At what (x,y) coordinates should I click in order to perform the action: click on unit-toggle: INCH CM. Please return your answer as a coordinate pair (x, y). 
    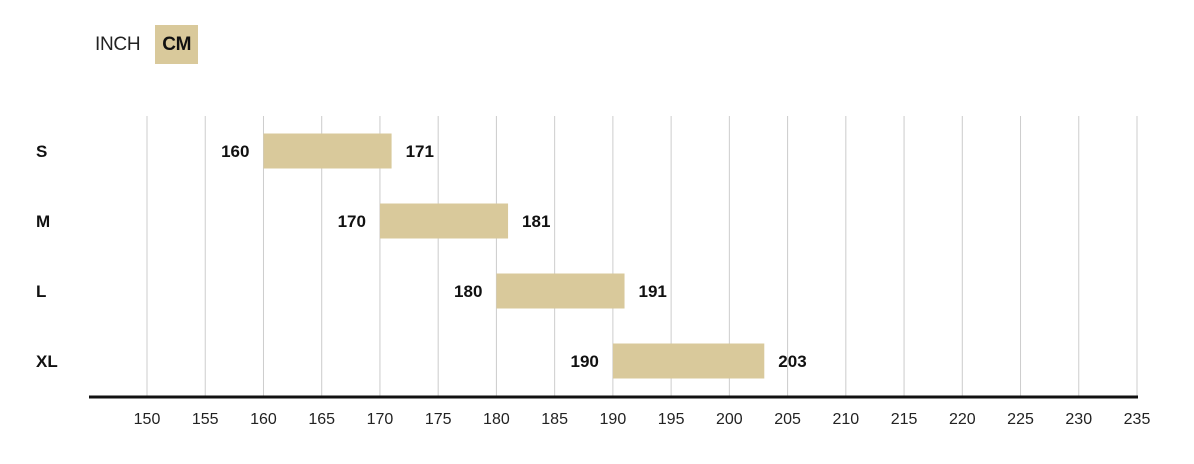
    Looking at the image, I should click on (143, 44).